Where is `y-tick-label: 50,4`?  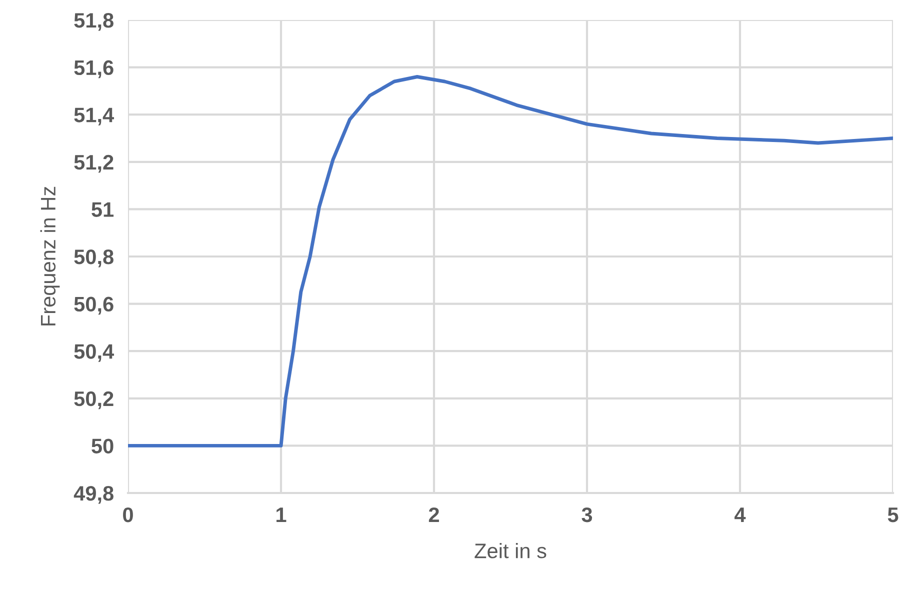
y-tick-label: 50,4 is located at coordinates (94, 353).